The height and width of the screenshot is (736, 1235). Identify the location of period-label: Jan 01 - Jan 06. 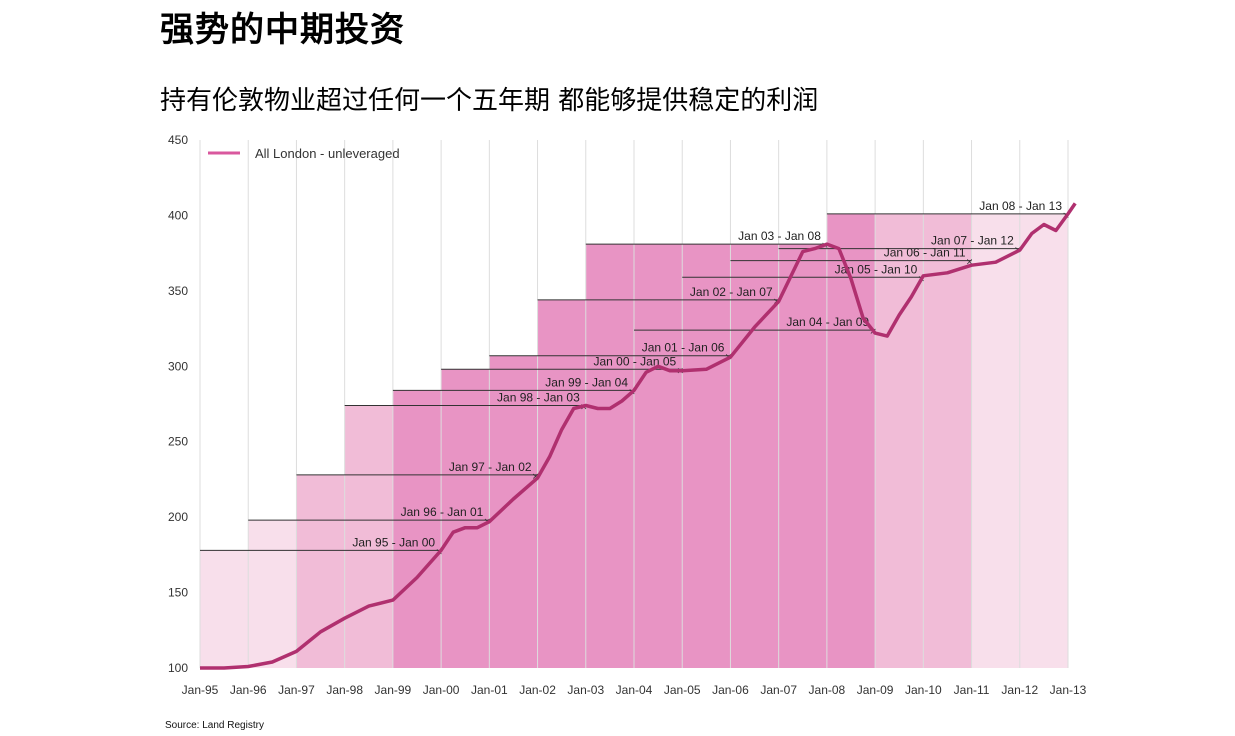
(683, 348).